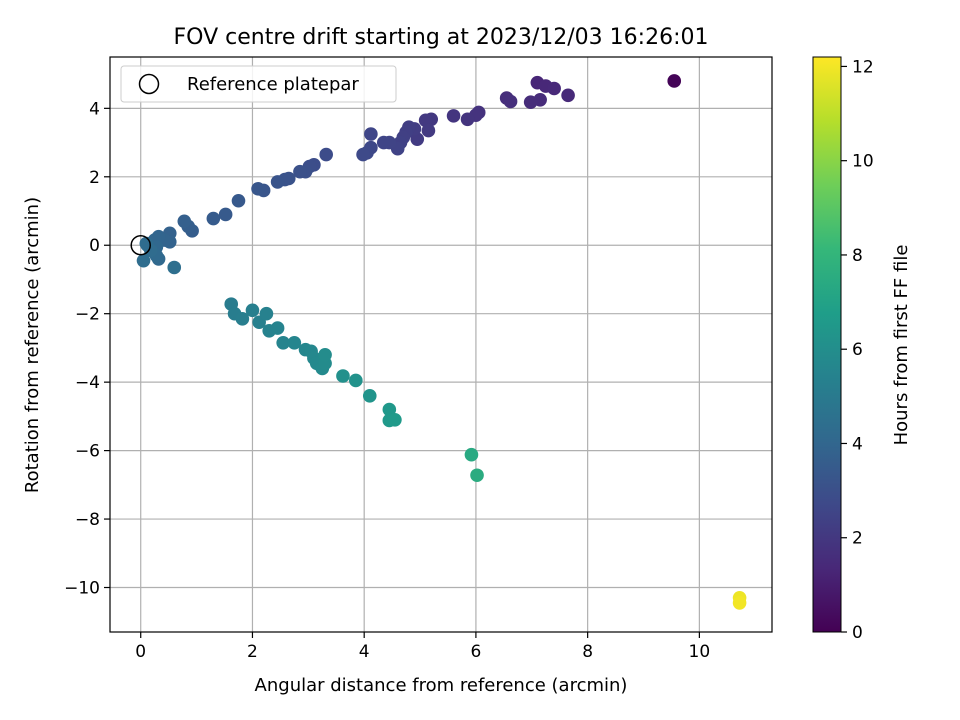 This screenshot has height=720, width=960. I want to click on colorbar-tick-label: 0, so click(857, 633).